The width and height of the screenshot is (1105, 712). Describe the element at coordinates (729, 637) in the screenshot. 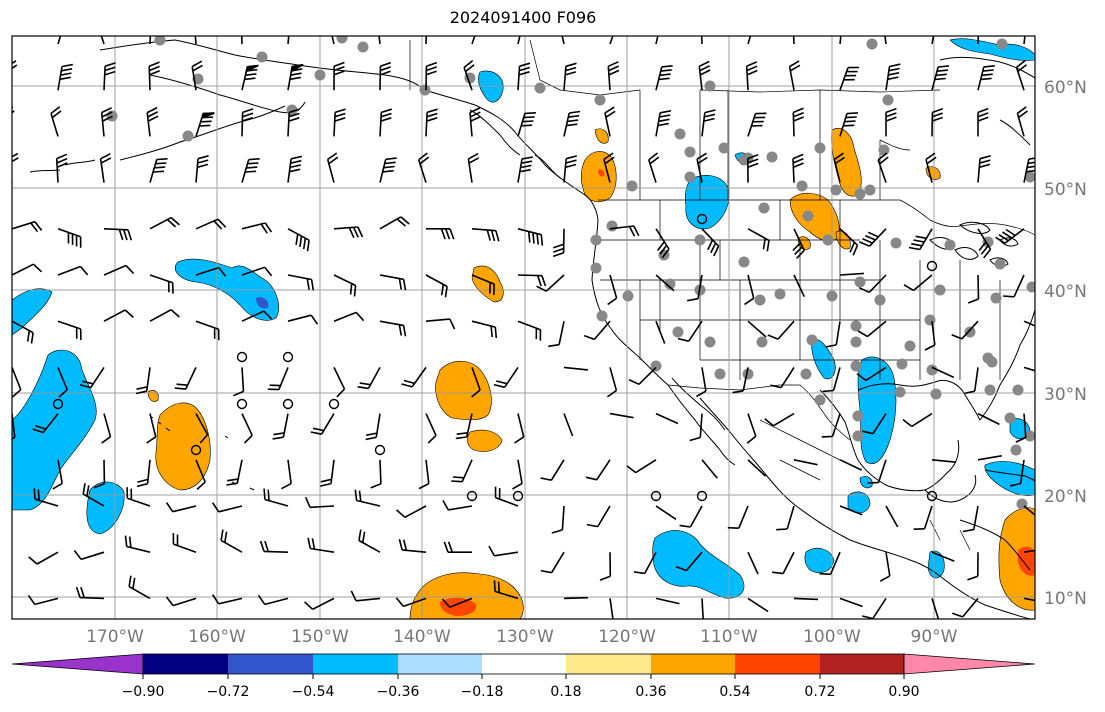

I see `lon-label: 110°W` at that location.